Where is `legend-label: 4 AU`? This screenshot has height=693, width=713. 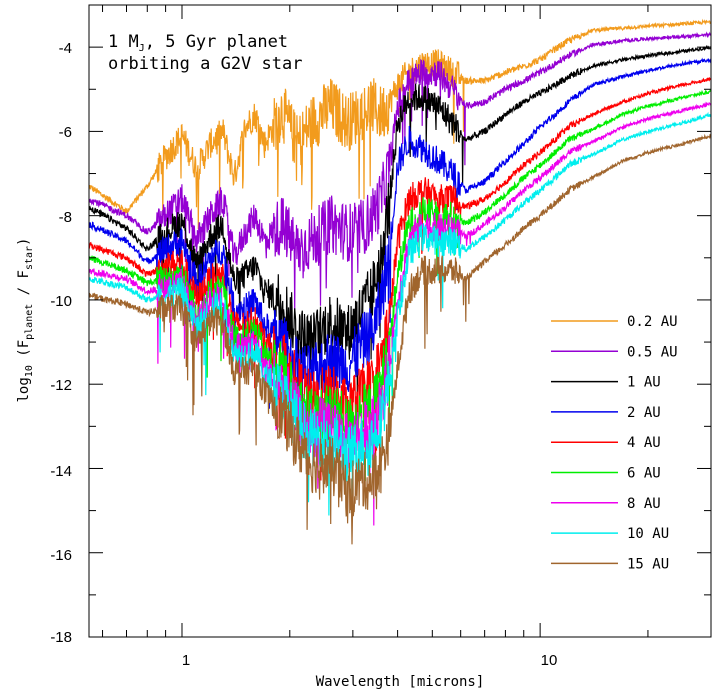 legend-label: 4 AU is located at coordinates (644, 443).